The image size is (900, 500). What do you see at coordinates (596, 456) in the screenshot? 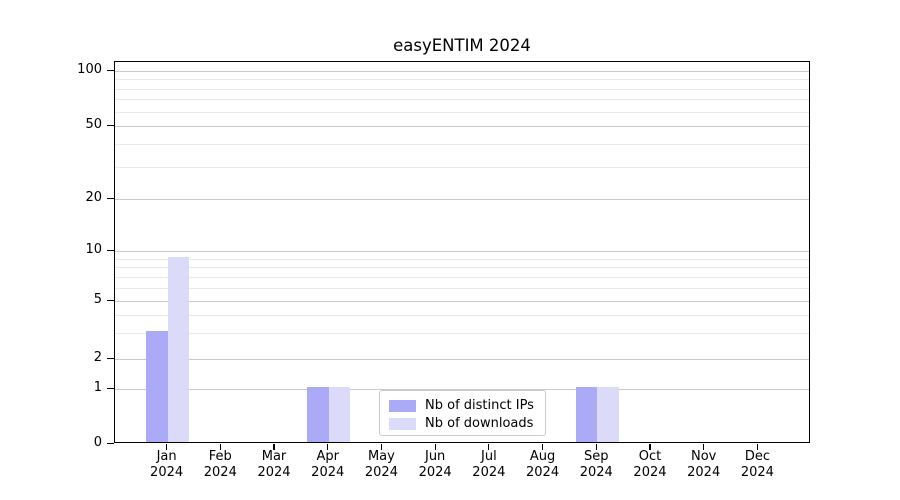
I see `x-tick-label-month: Sep` at bounding box center [596, 456].